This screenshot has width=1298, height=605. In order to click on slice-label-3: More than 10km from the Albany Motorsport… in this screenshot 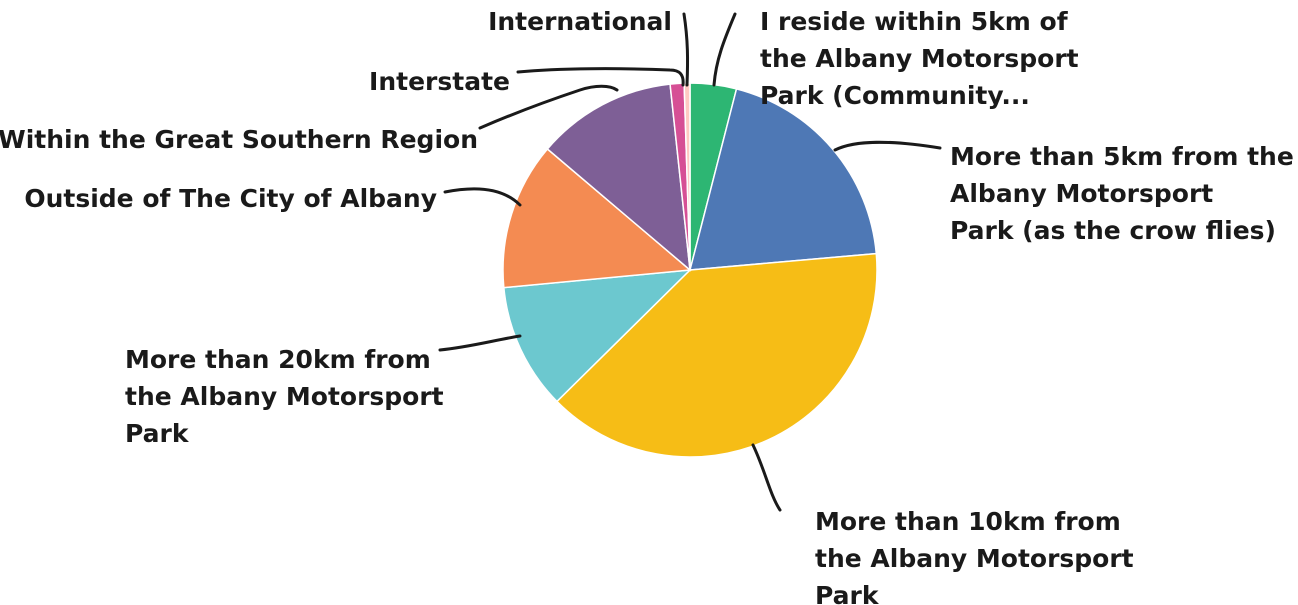, I will do `click(974, 556)`.